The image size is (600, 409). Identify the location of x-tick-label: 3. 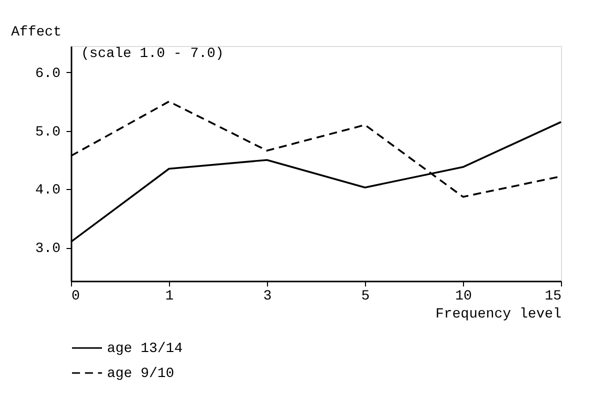
(267, 296).